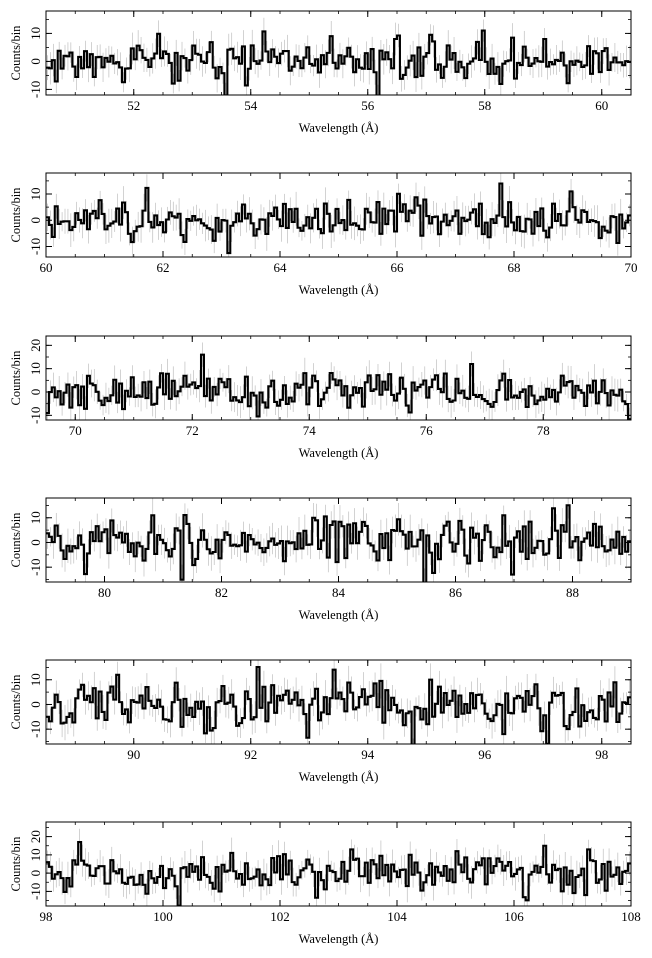  What do you see at coordinates (514, 267) in the screenshot?
I see `x-tick-label: 68` at bounding box center [514, 267].